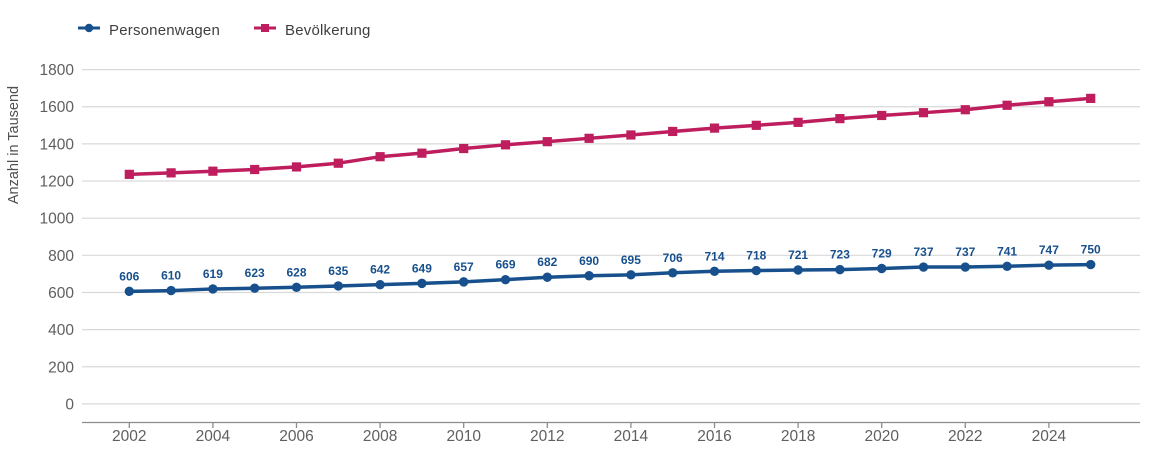  I want to click on data-label: 606, so click(129, 276).